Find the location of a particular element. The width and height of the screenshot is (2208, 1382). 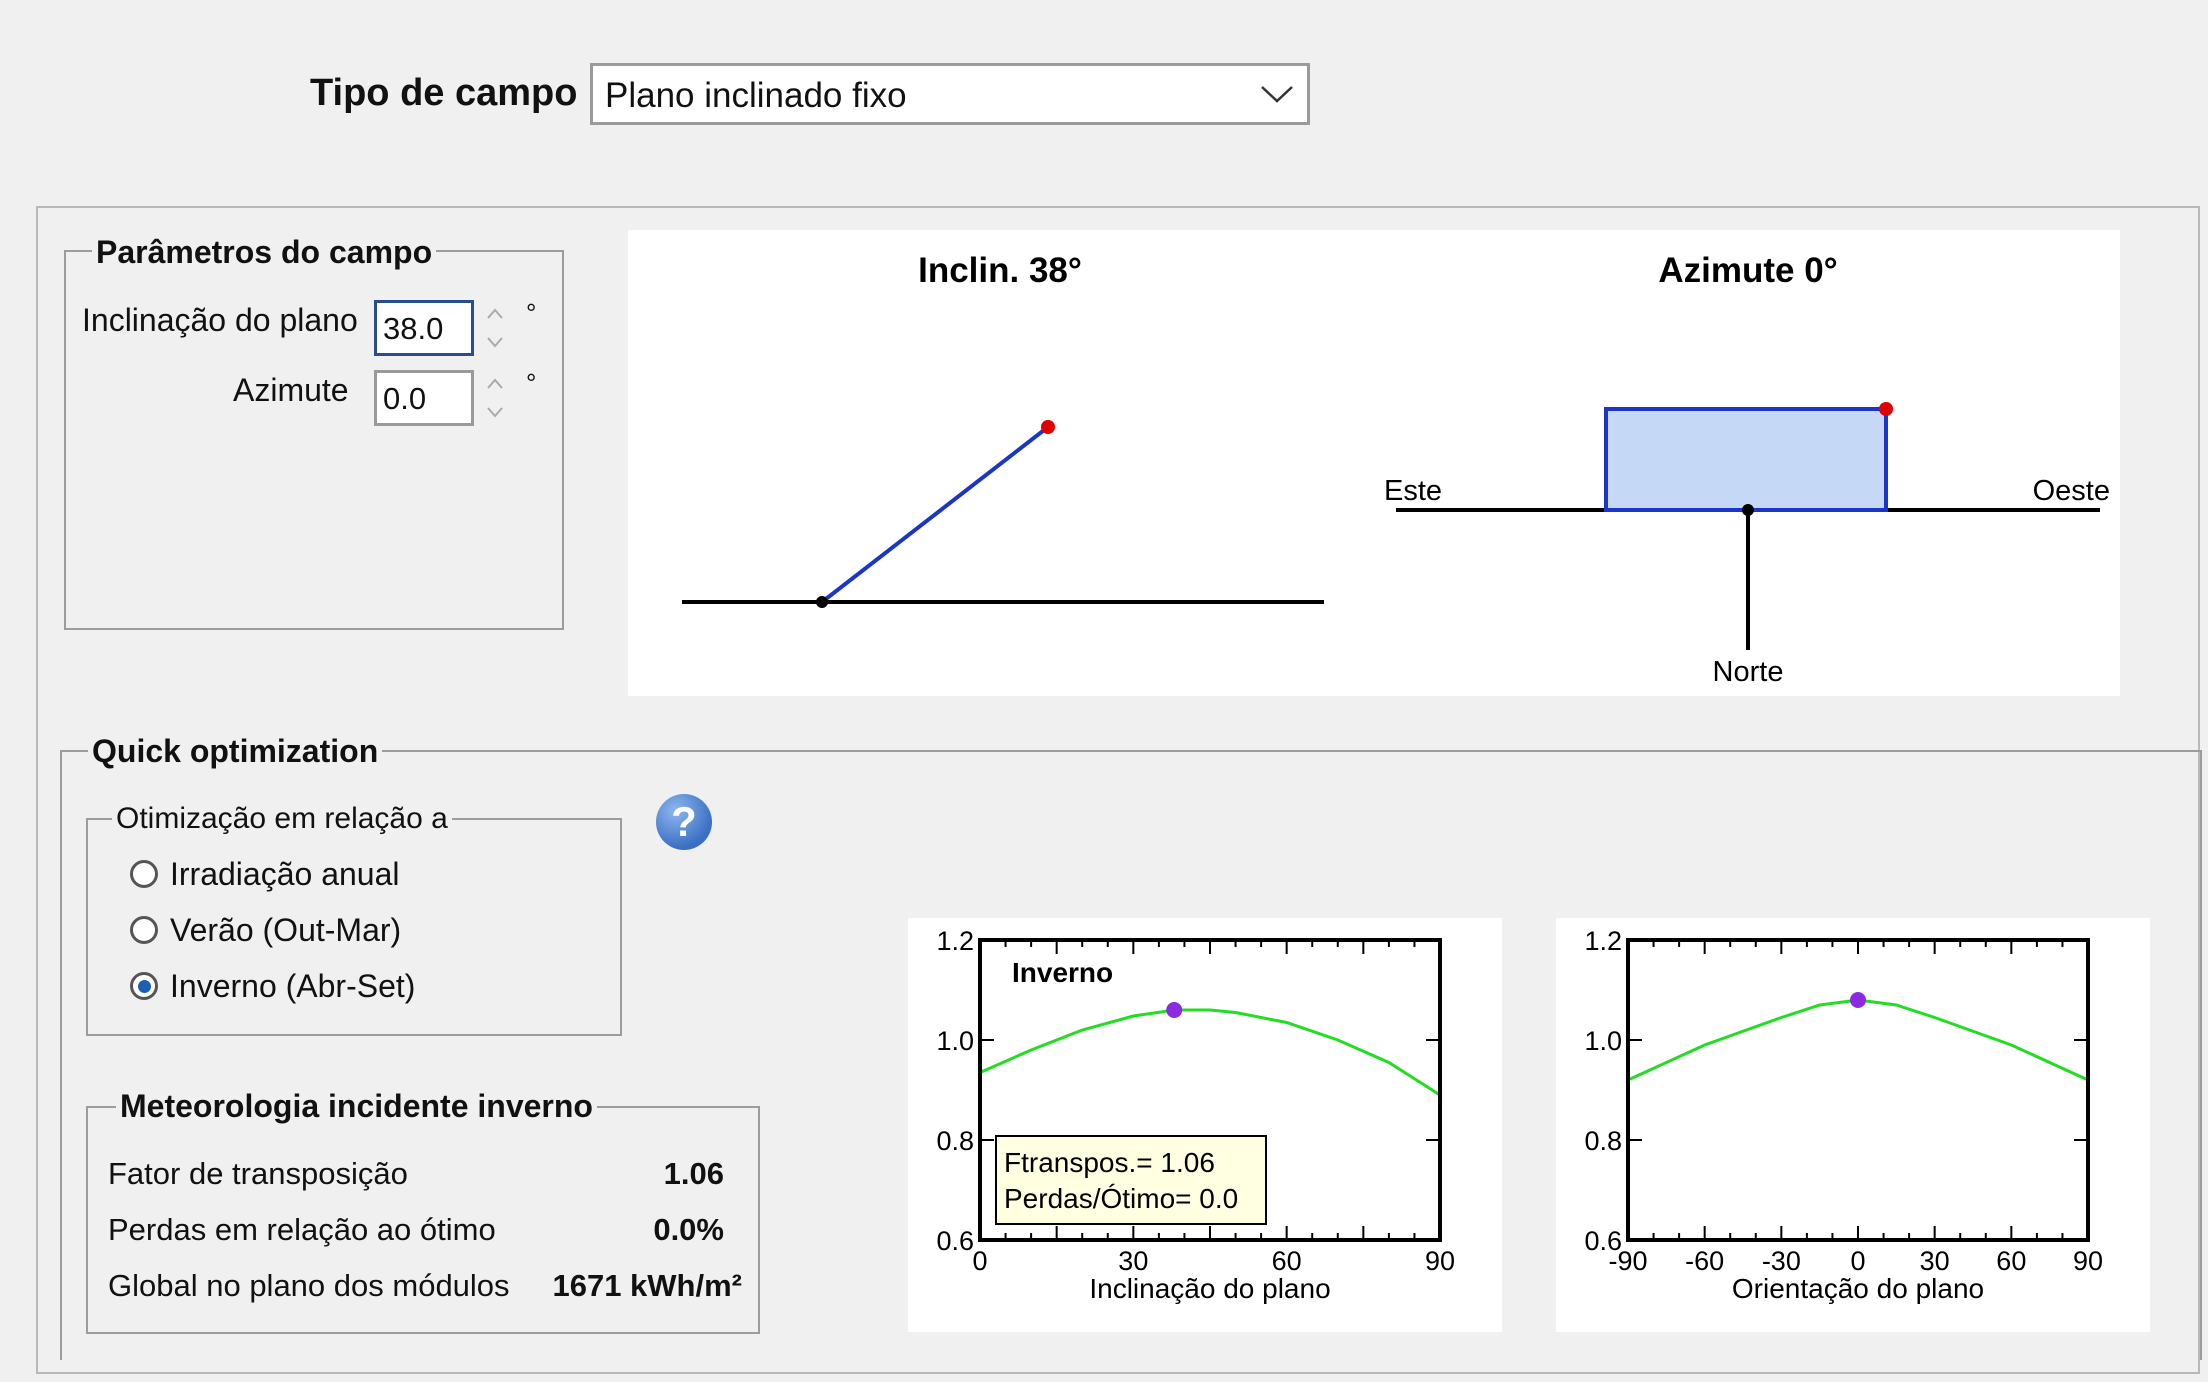

x-tick-label: -90 is located at coordinates (1627, 1261).